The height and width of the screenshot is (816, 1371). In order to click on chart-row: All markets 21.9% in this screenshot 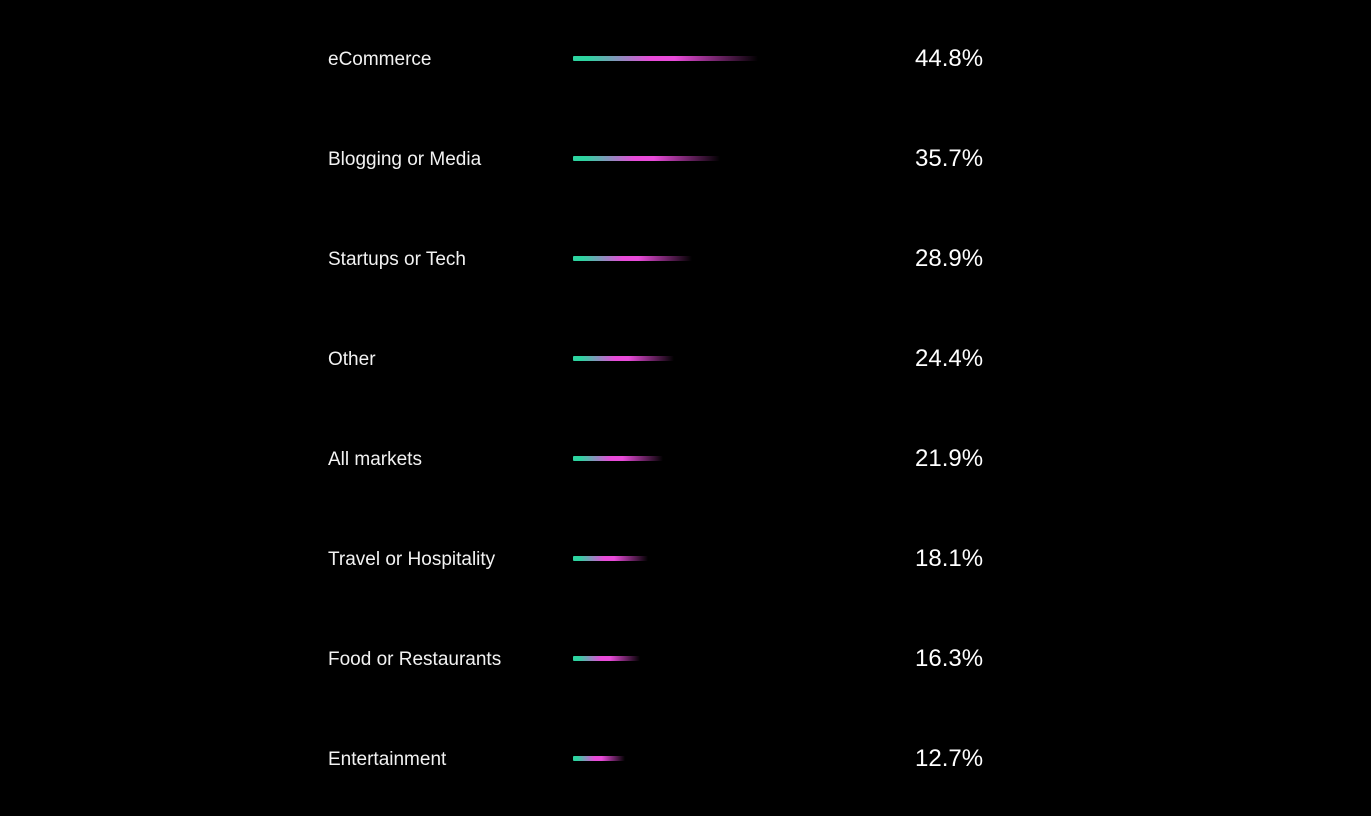, I will do `click(685, 460)`.